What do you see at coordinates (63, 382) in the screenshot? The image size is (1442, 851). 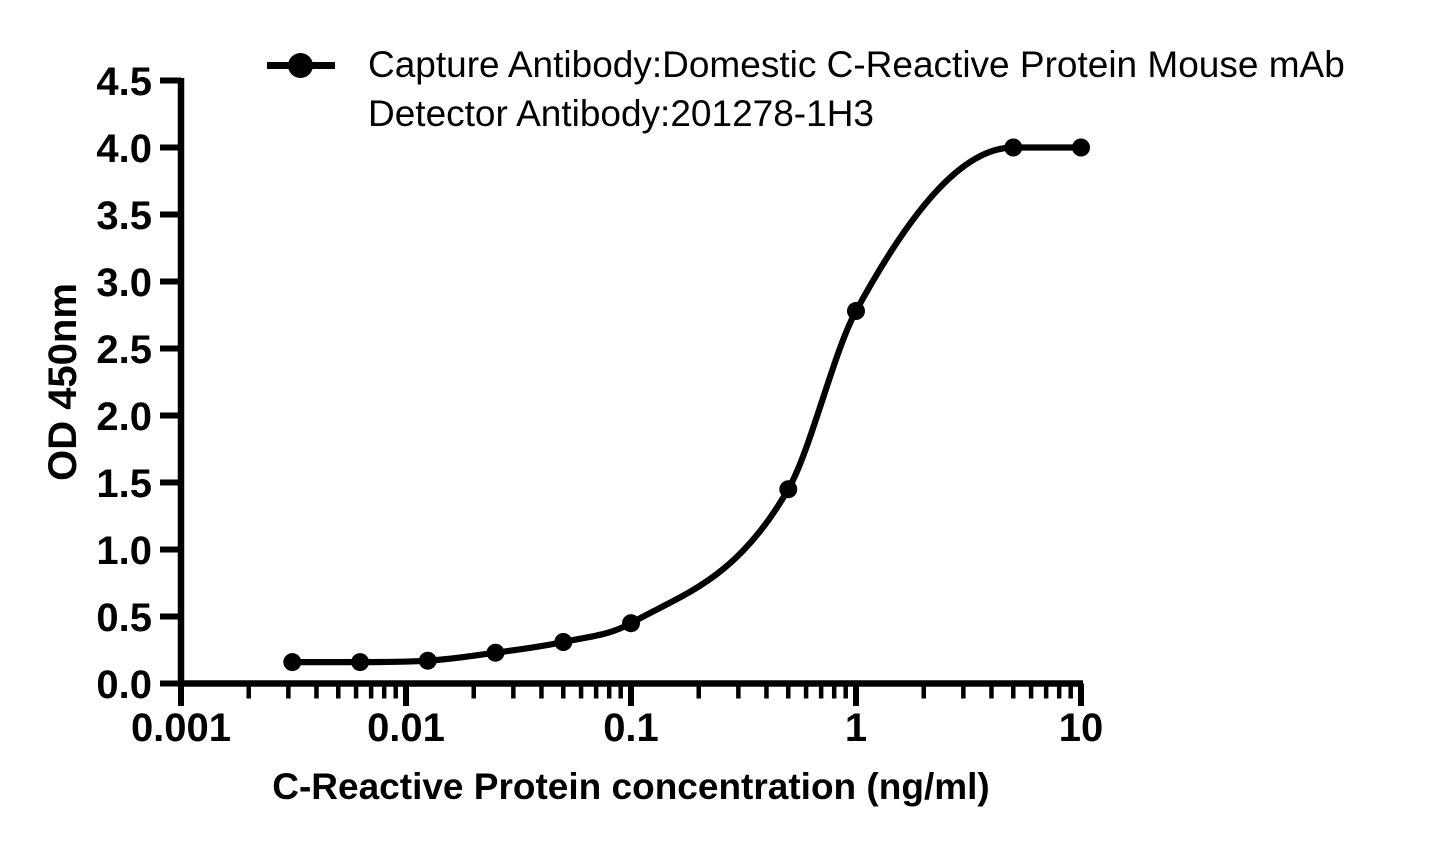 I see `y-axis-title: OD 450nm` at bounding box center [63, 382].